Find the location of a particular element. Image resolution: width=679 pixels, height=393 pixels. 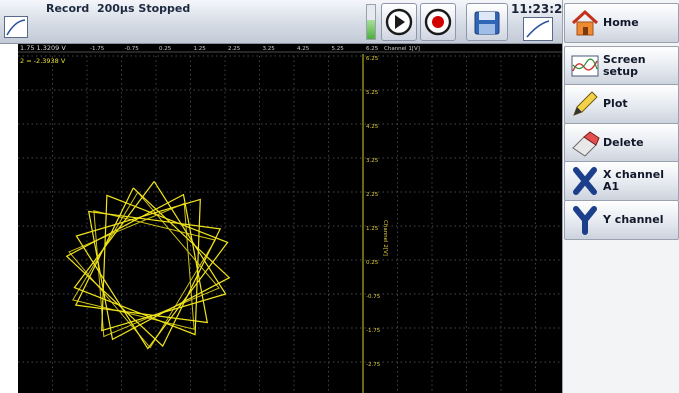

x-tick-label: 4.25 is located at coordinates (303, 49).